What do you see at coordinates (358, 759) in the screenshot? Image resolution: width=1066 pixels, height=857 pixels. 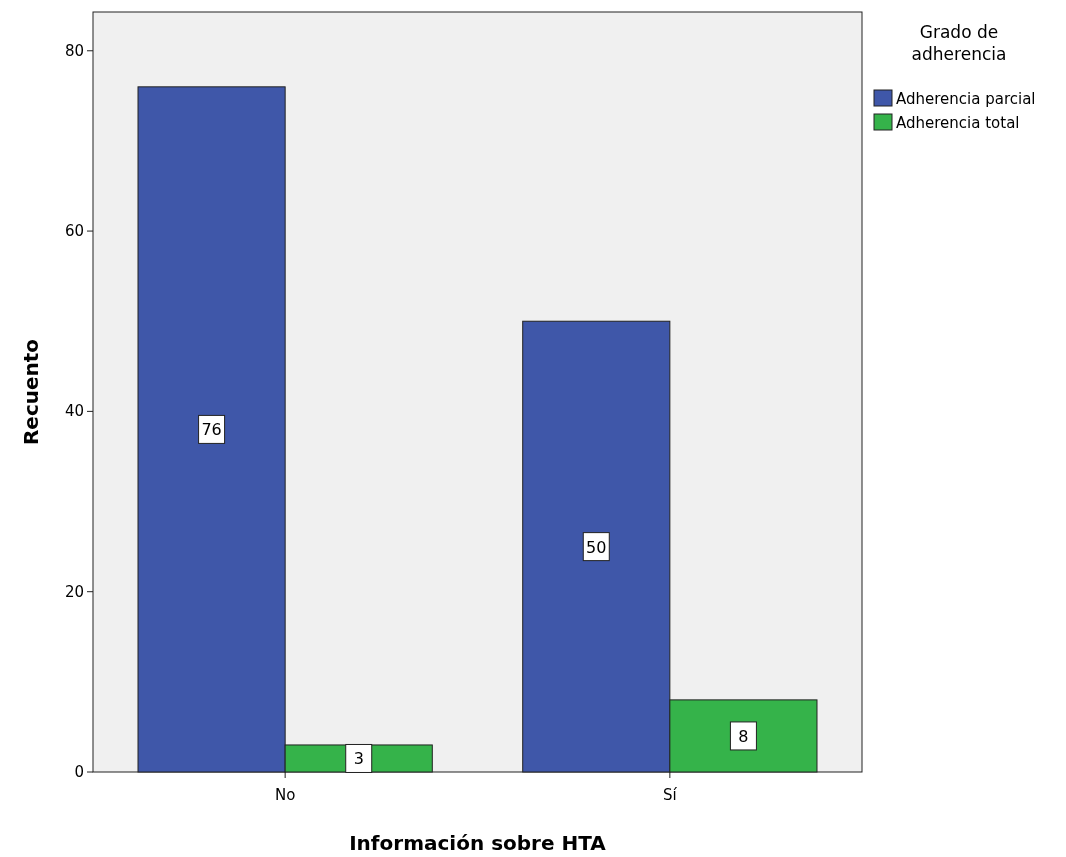 I see `data-label: 3` at bounding box center [358, 759].